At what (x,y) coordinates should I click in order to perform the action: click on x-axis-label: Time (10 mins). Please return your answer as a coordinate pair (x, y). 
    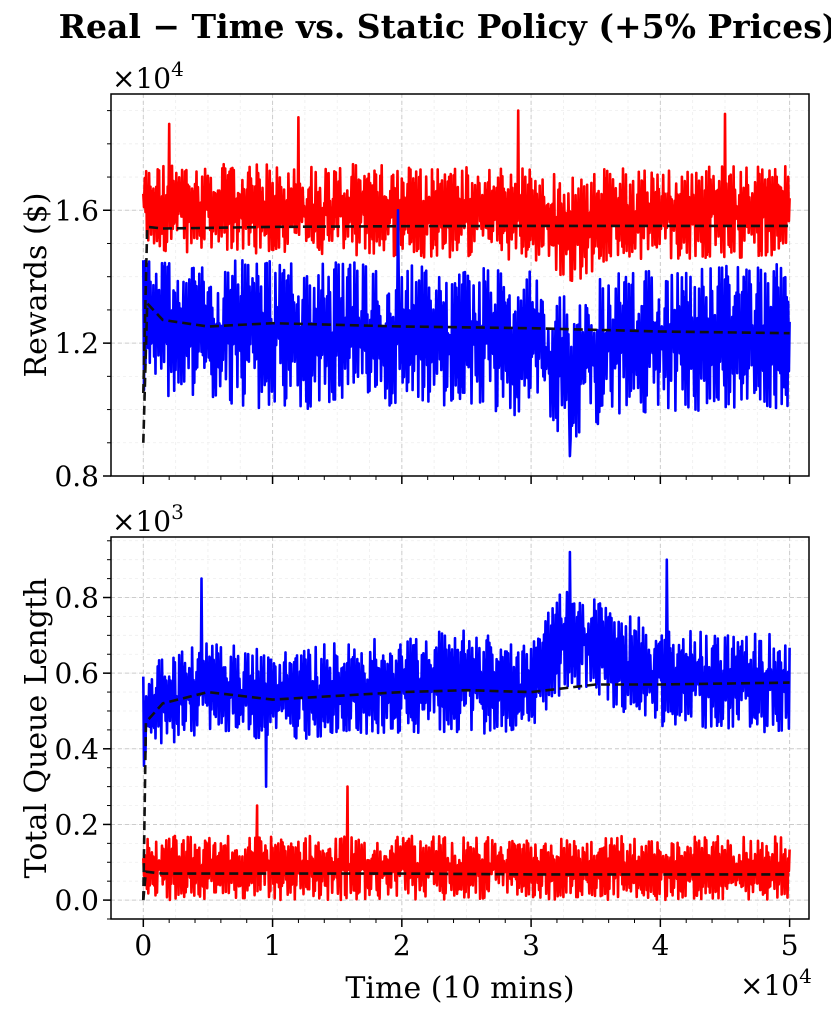
    Looking at the image, I should click on (459, 988).